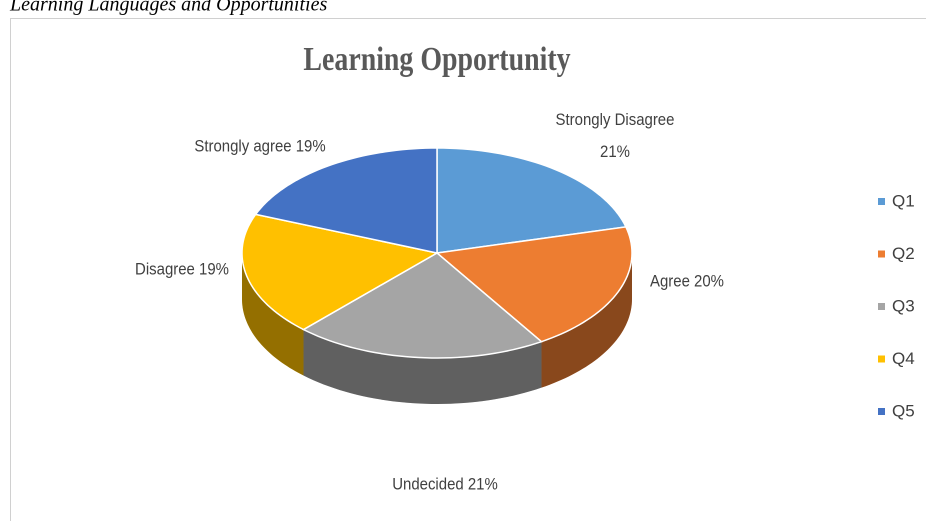  Describe the element at coordinates (168, 8) in the screenshot. I see `caption: Learning Languages and Opportunities` at that location.